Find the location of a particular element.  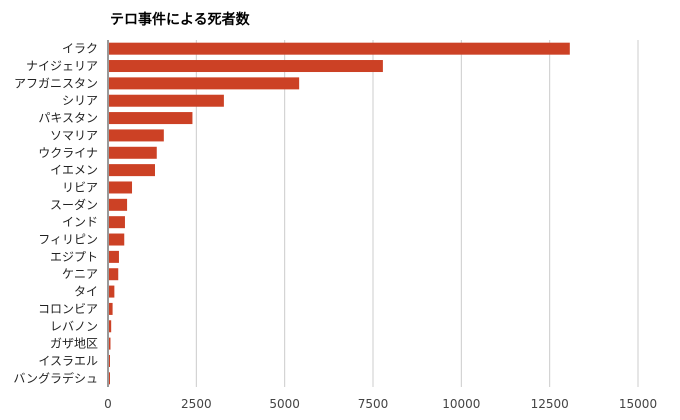

category-label: シリア is located at coordinates (80, 101).